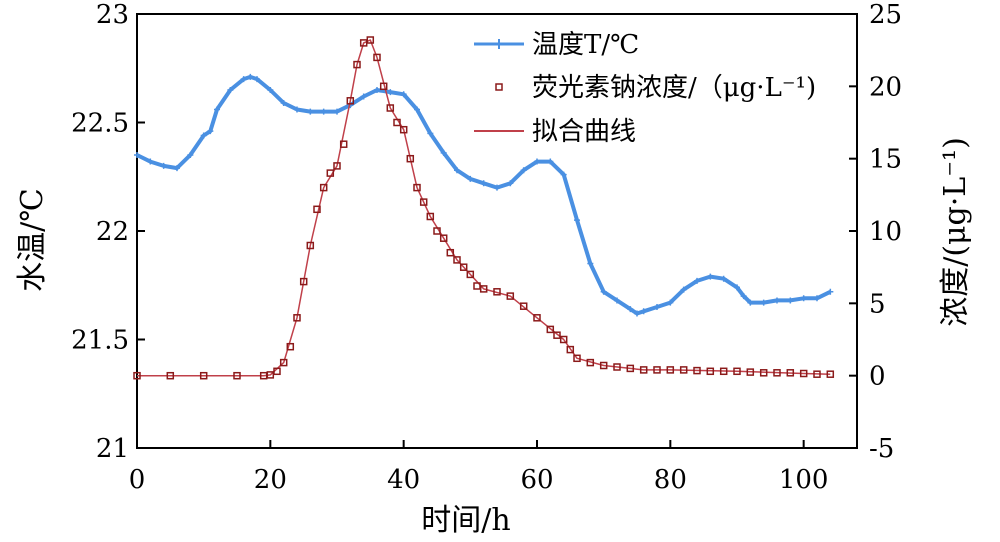 Image resolution: width=1000 pixels, height=542 pixels. I want to click on x-axis-label: 时间/h, so click(465, 520).